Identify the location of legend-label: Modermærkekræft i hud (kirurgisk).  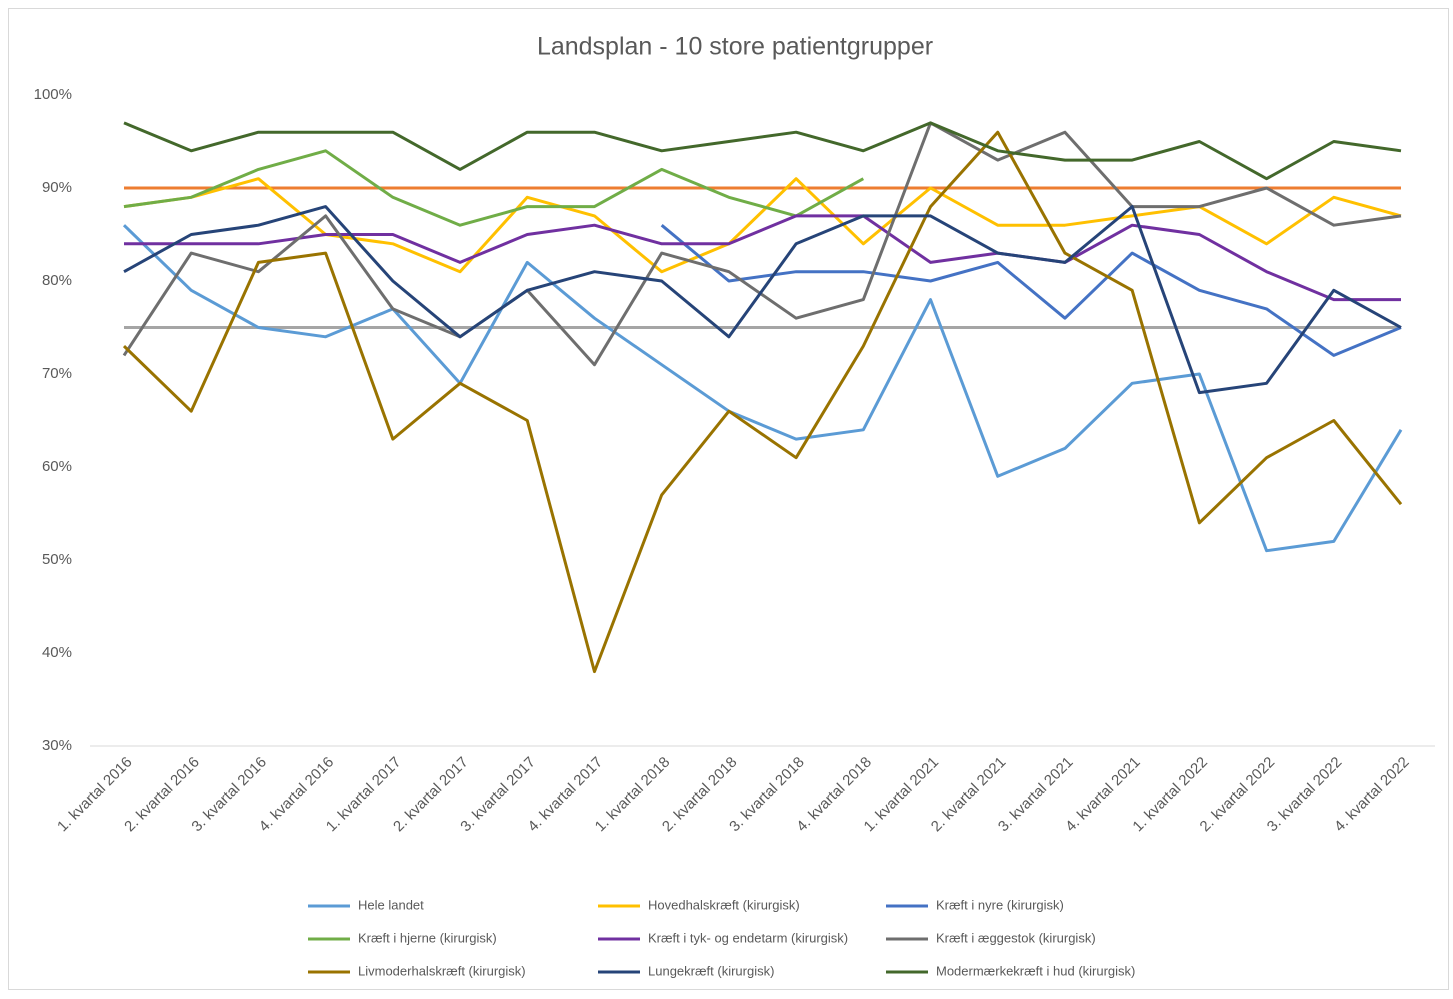
(1035, 970).